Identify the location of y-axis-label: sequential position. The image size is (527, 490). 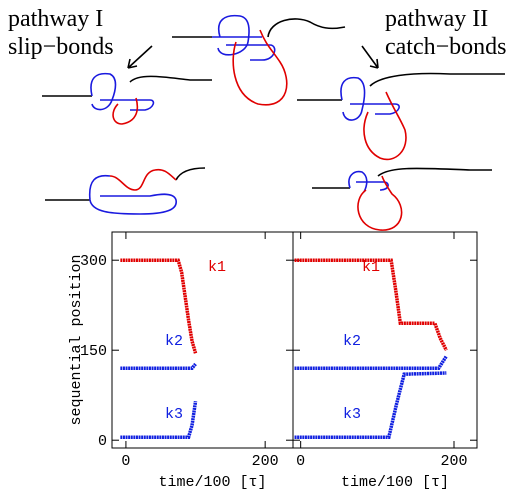
(76, 339).